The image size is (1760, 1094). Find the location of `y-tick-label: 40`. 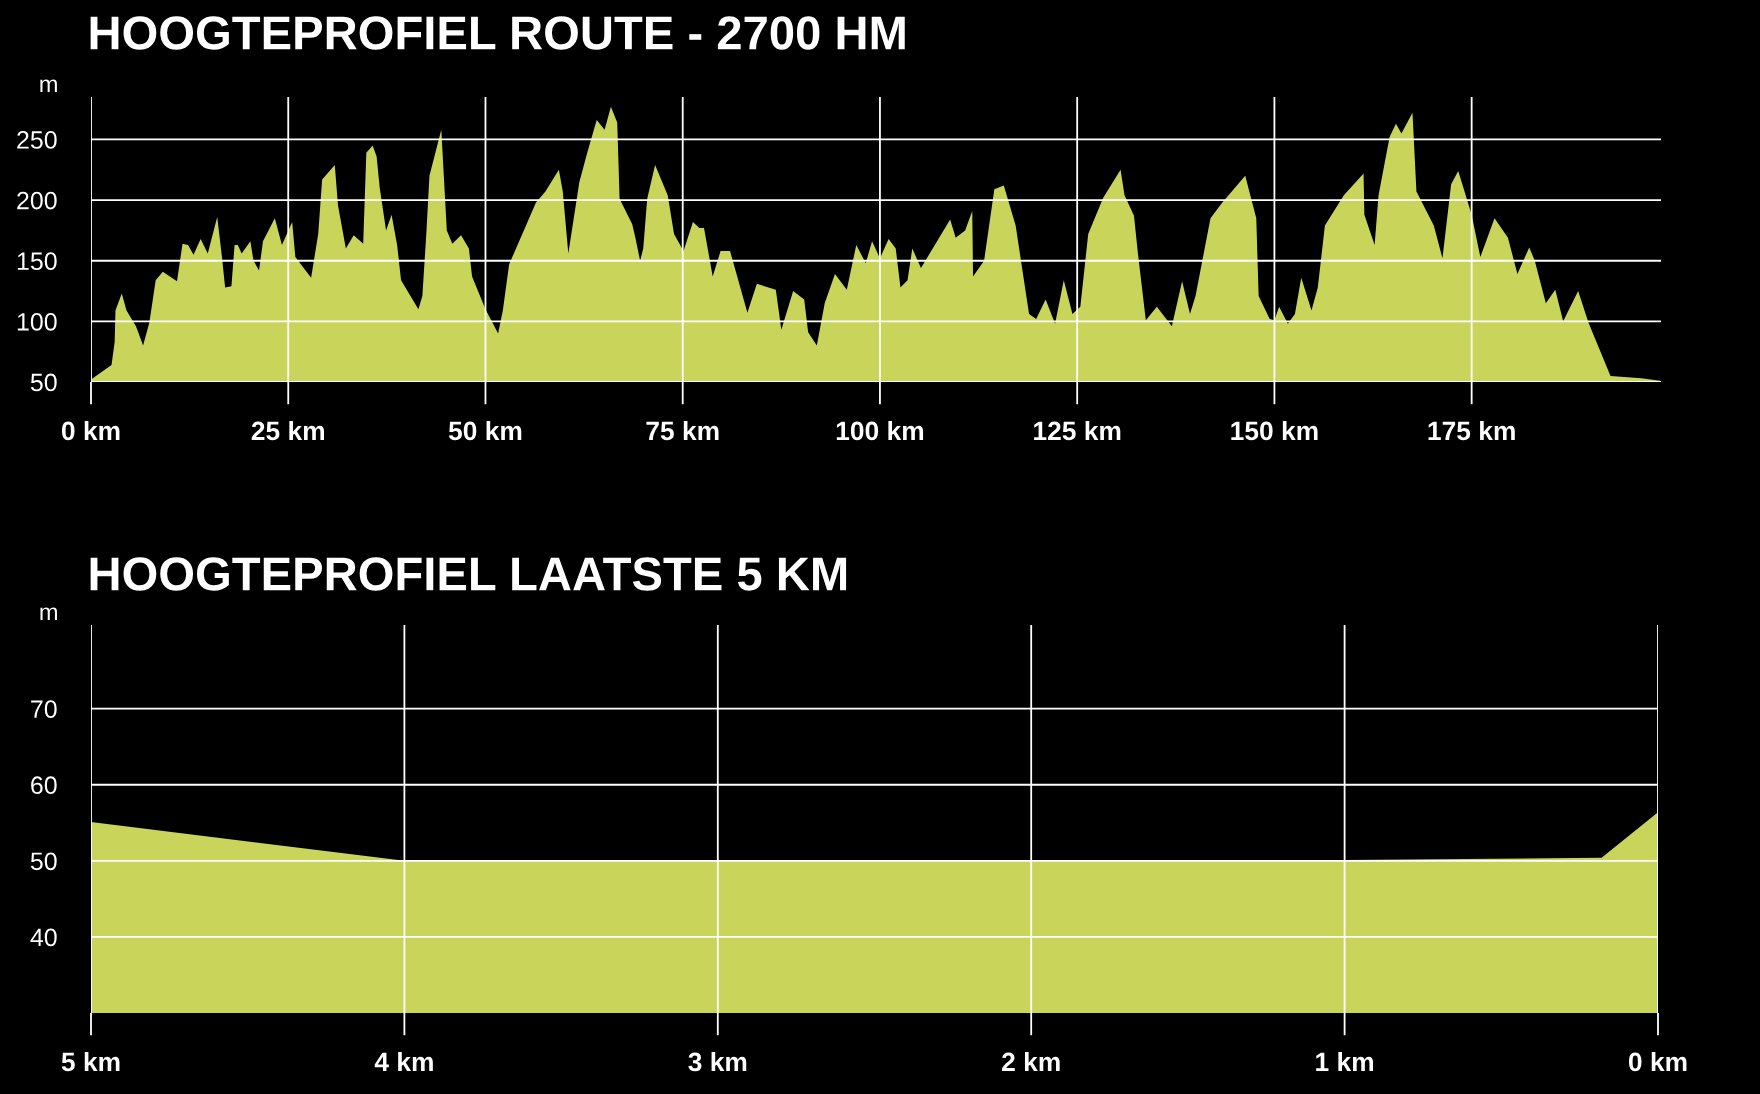

y-tick-label: 40 is located at coordinates (43, 937).